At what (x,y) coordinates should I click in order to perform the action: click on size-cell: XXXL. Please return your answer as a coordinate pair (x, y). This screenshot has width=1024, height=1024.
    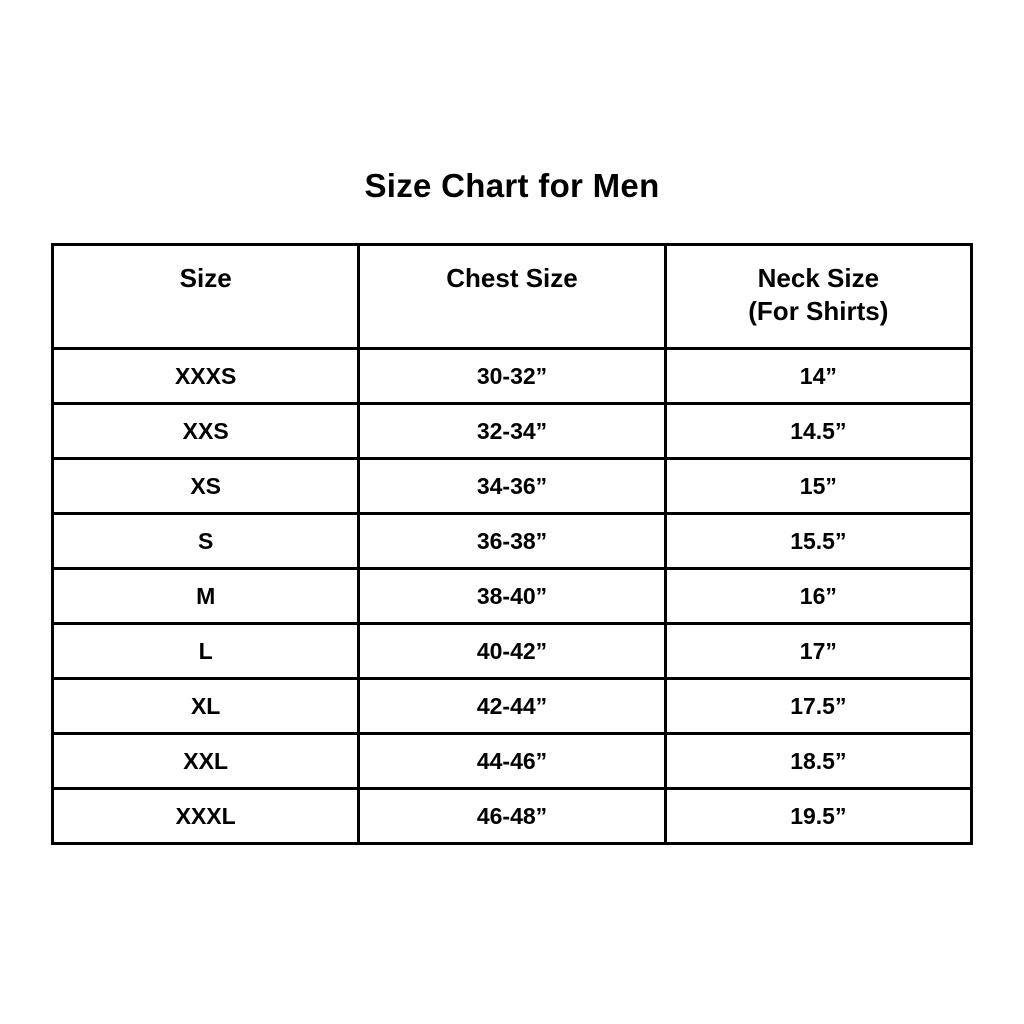
    Looking at the image, I should click on (205, 816).